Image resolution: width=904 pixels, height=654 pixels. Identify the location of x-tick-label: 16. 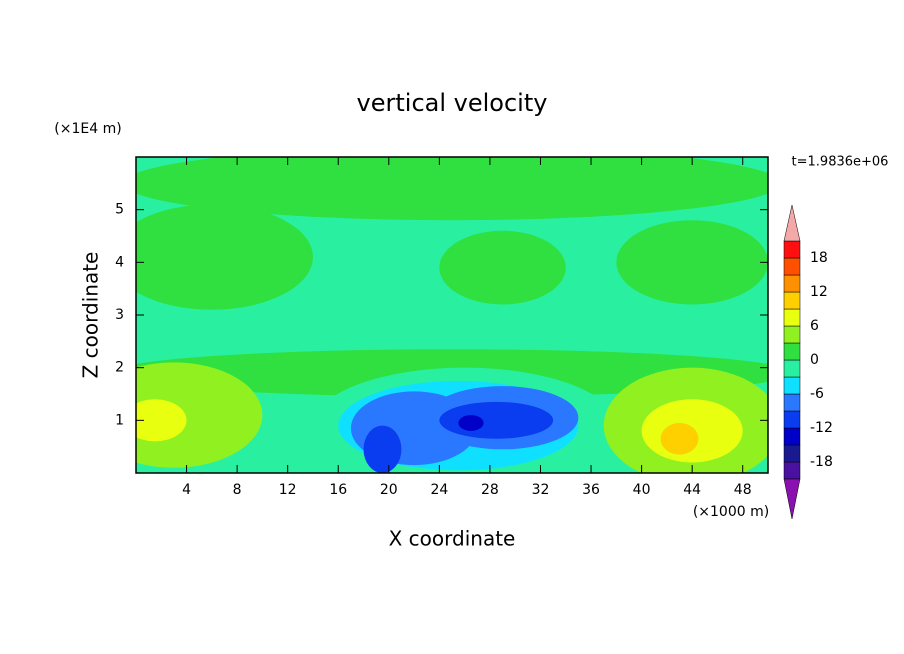
(338, 490).